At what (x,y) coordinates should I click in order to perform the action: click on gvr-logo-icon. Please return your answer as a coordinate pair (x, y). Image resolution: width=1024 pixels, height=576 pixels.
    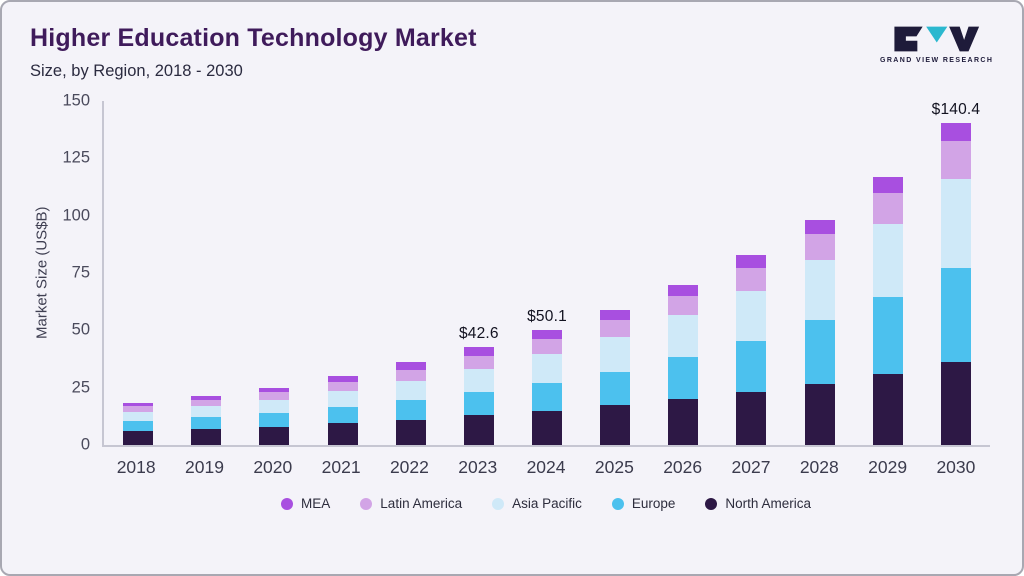
    Looking at the image, I should click on (937, 39).